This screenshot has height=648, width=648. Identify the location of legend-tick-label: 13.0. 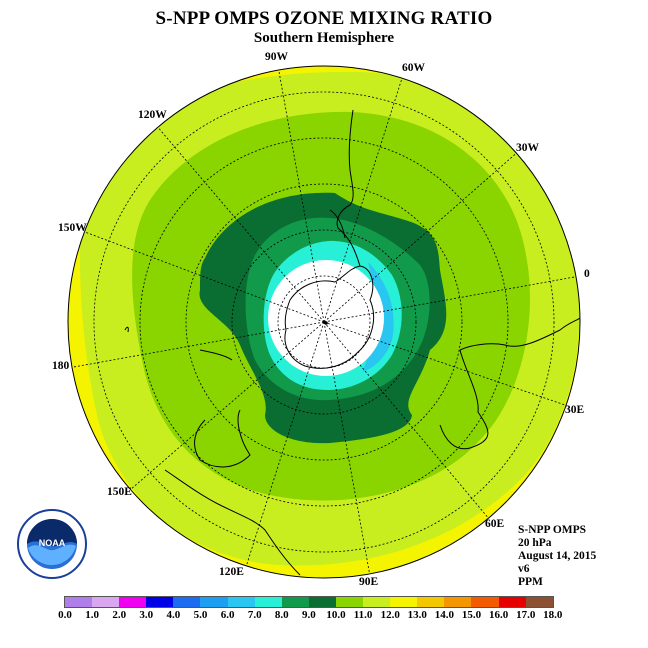
(417, 615).